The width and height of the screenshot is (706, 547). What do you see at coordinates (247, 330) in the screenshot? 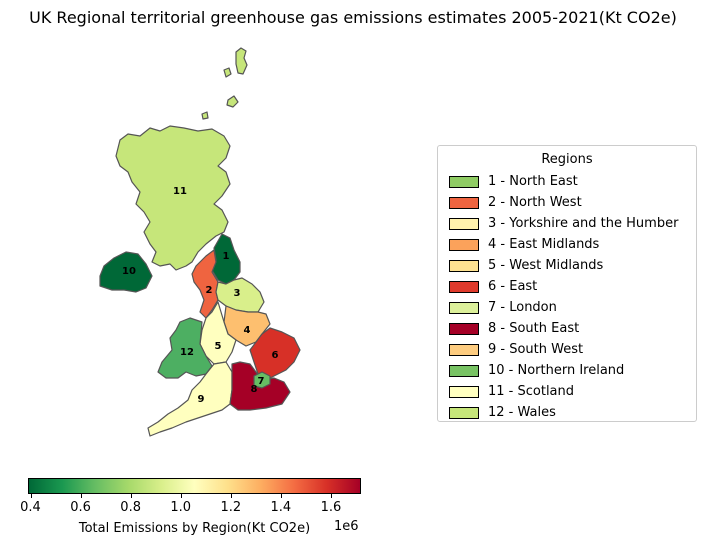
I see `map-label-4: 4` at bounding box center [247, 330].